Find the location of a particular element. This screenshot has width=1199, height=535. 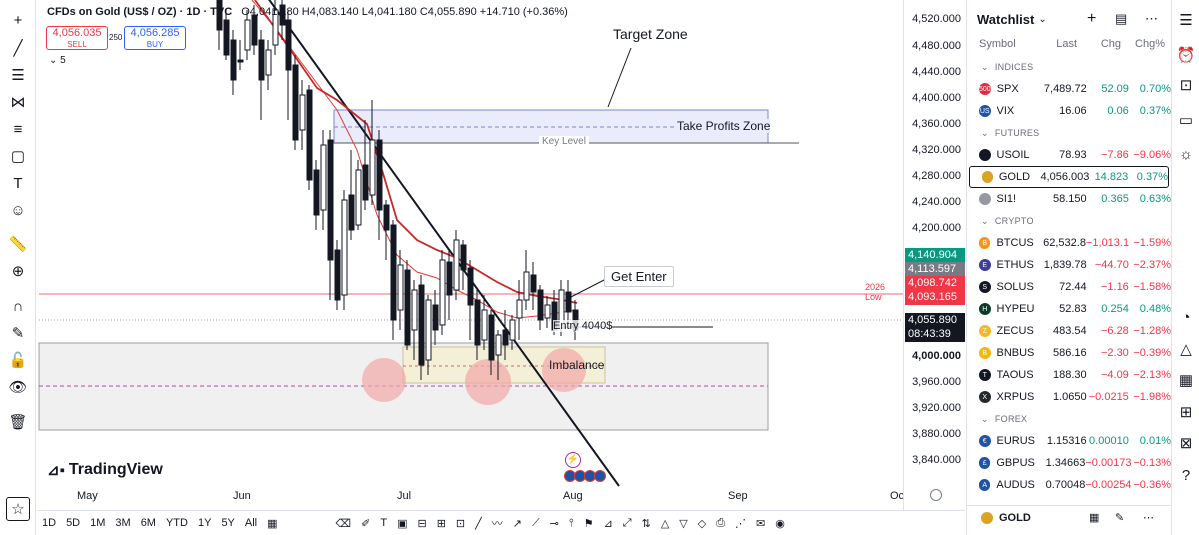

watchlist-row-xrpus: X XRPUS 1.0650 −0.0215 −1.98% is located at coordinates (1069, 397).